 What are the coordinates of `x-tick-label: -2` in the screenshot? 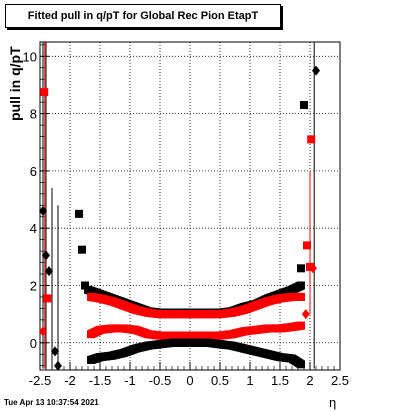 It's located at (70, 380).